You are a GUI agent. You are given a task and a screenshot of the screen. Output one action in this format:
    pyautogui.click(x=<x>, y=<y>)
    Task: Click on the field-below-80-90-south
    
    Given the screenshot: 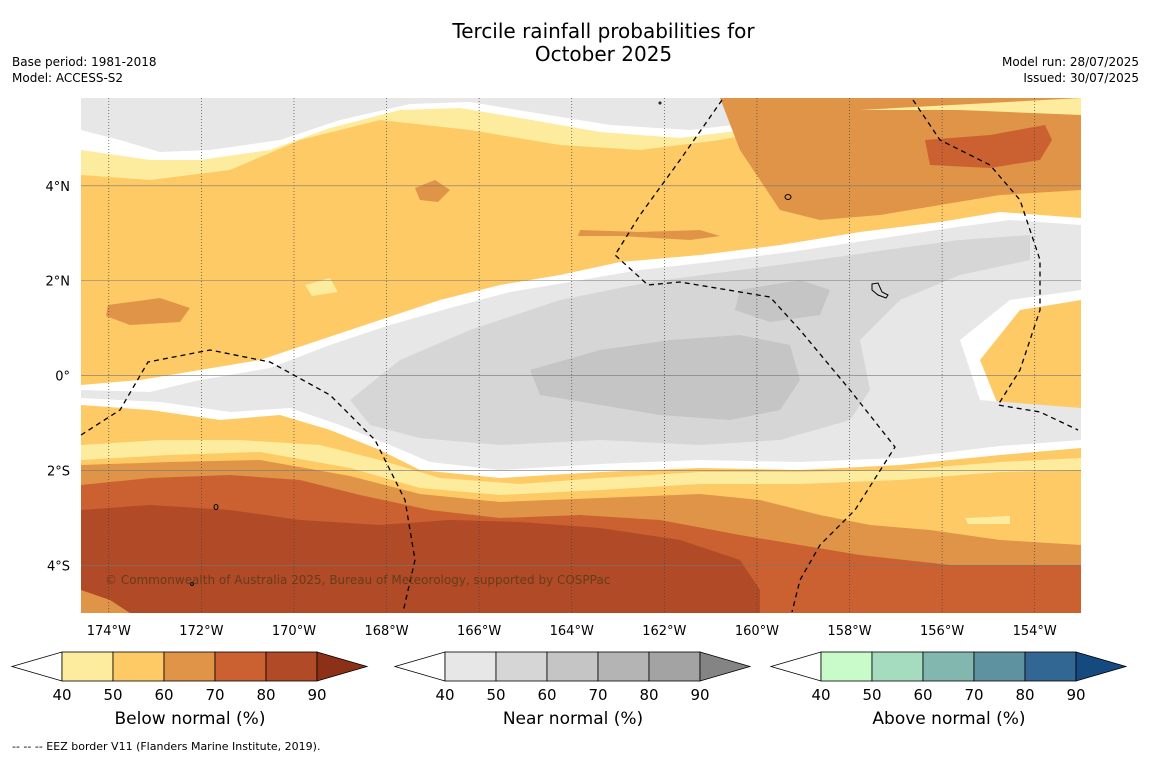 What is the action you would take?
    pyautogui.click(x=420, y=559)
    